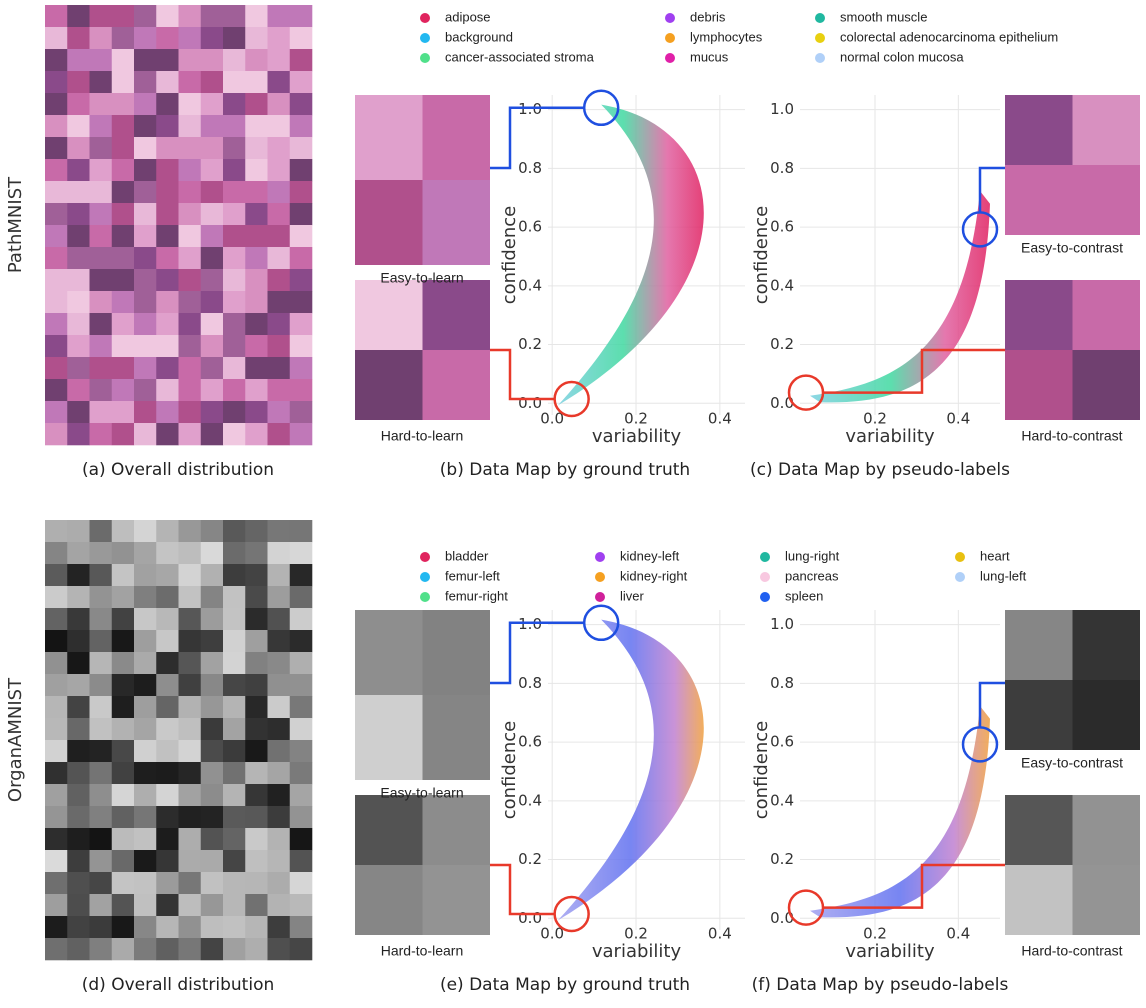  Describe the element at coordinates (995, 555) in the screenshot. I see `legend-label: heart` at that location.